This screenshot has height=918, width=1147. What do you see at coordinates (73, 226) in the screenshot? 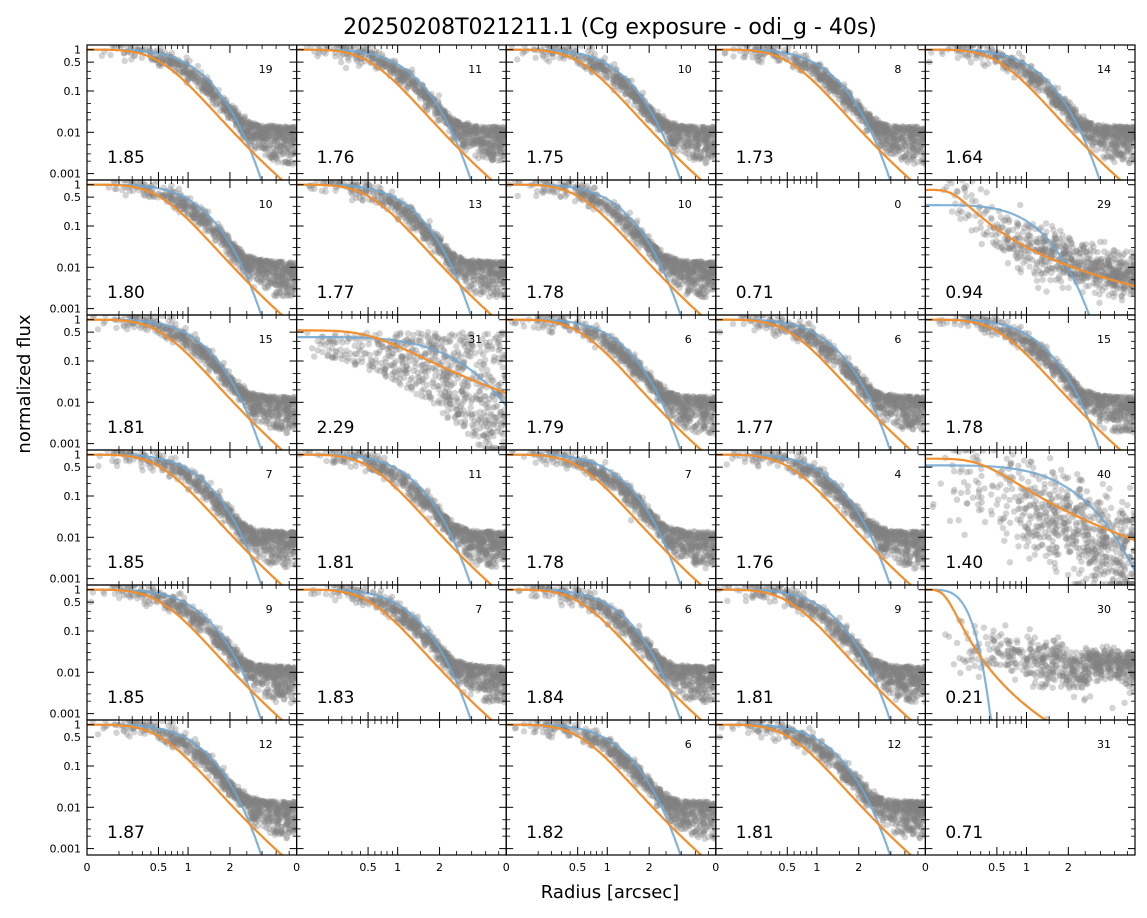
I see `y-tick-label: 0.1` at bounding box center [73, 226].